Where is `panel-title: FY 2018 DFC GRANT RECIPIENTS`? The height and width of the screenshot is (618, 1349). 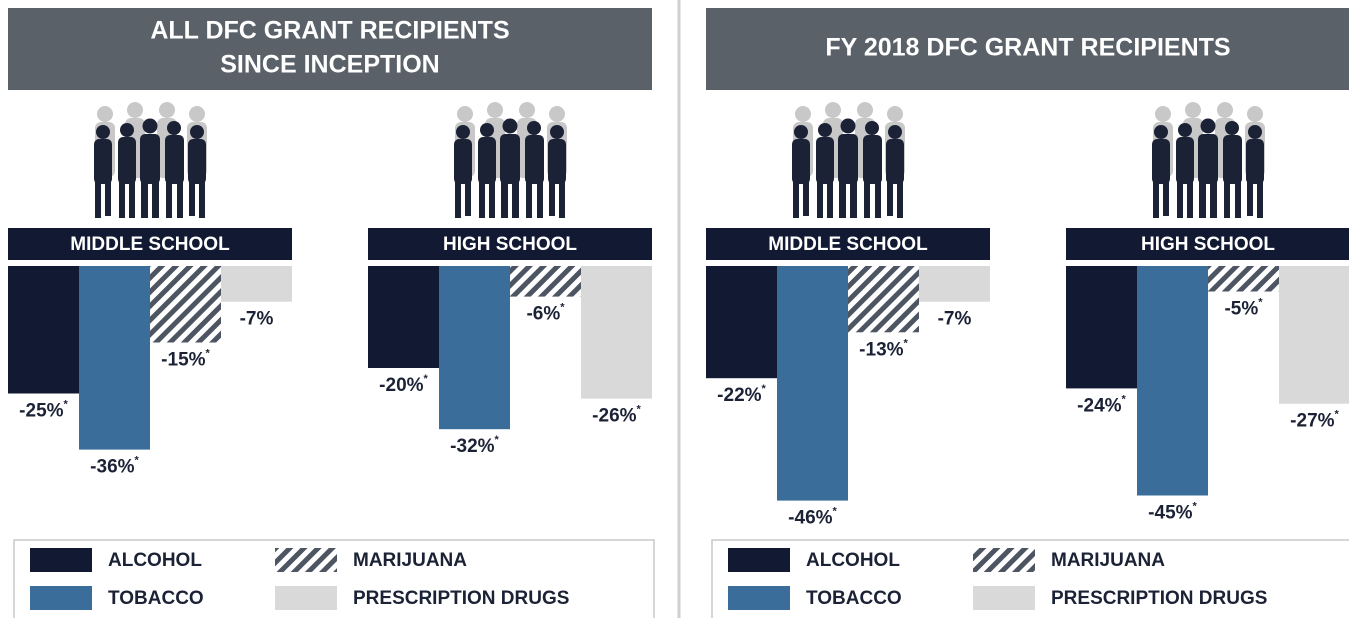 panel-title: FY 2018 DFC GRANT RECIPIENTS is located at coordinates (1027, 48).